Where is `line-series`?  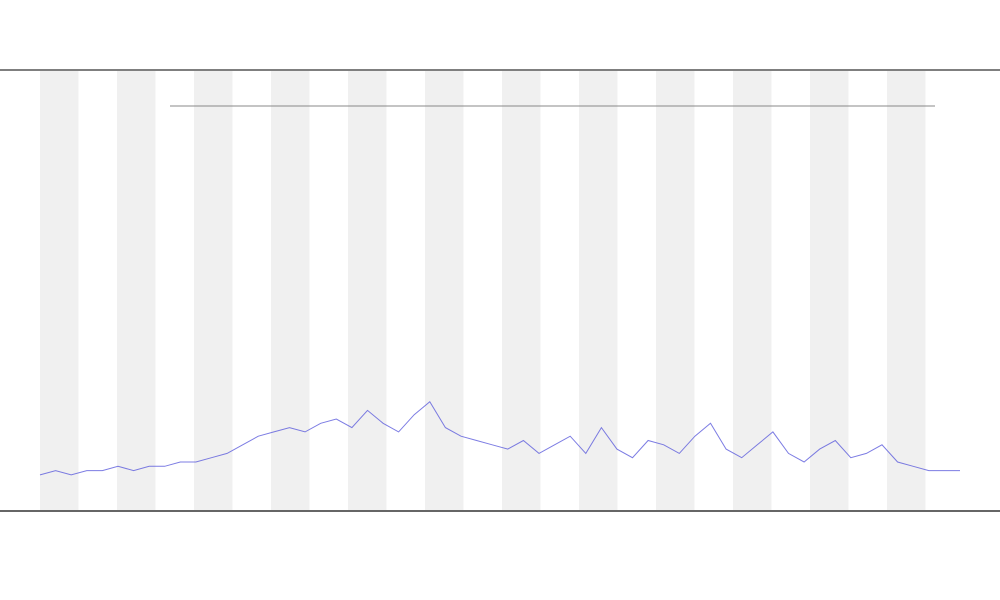 line-series is located at coordinates (499, 438).